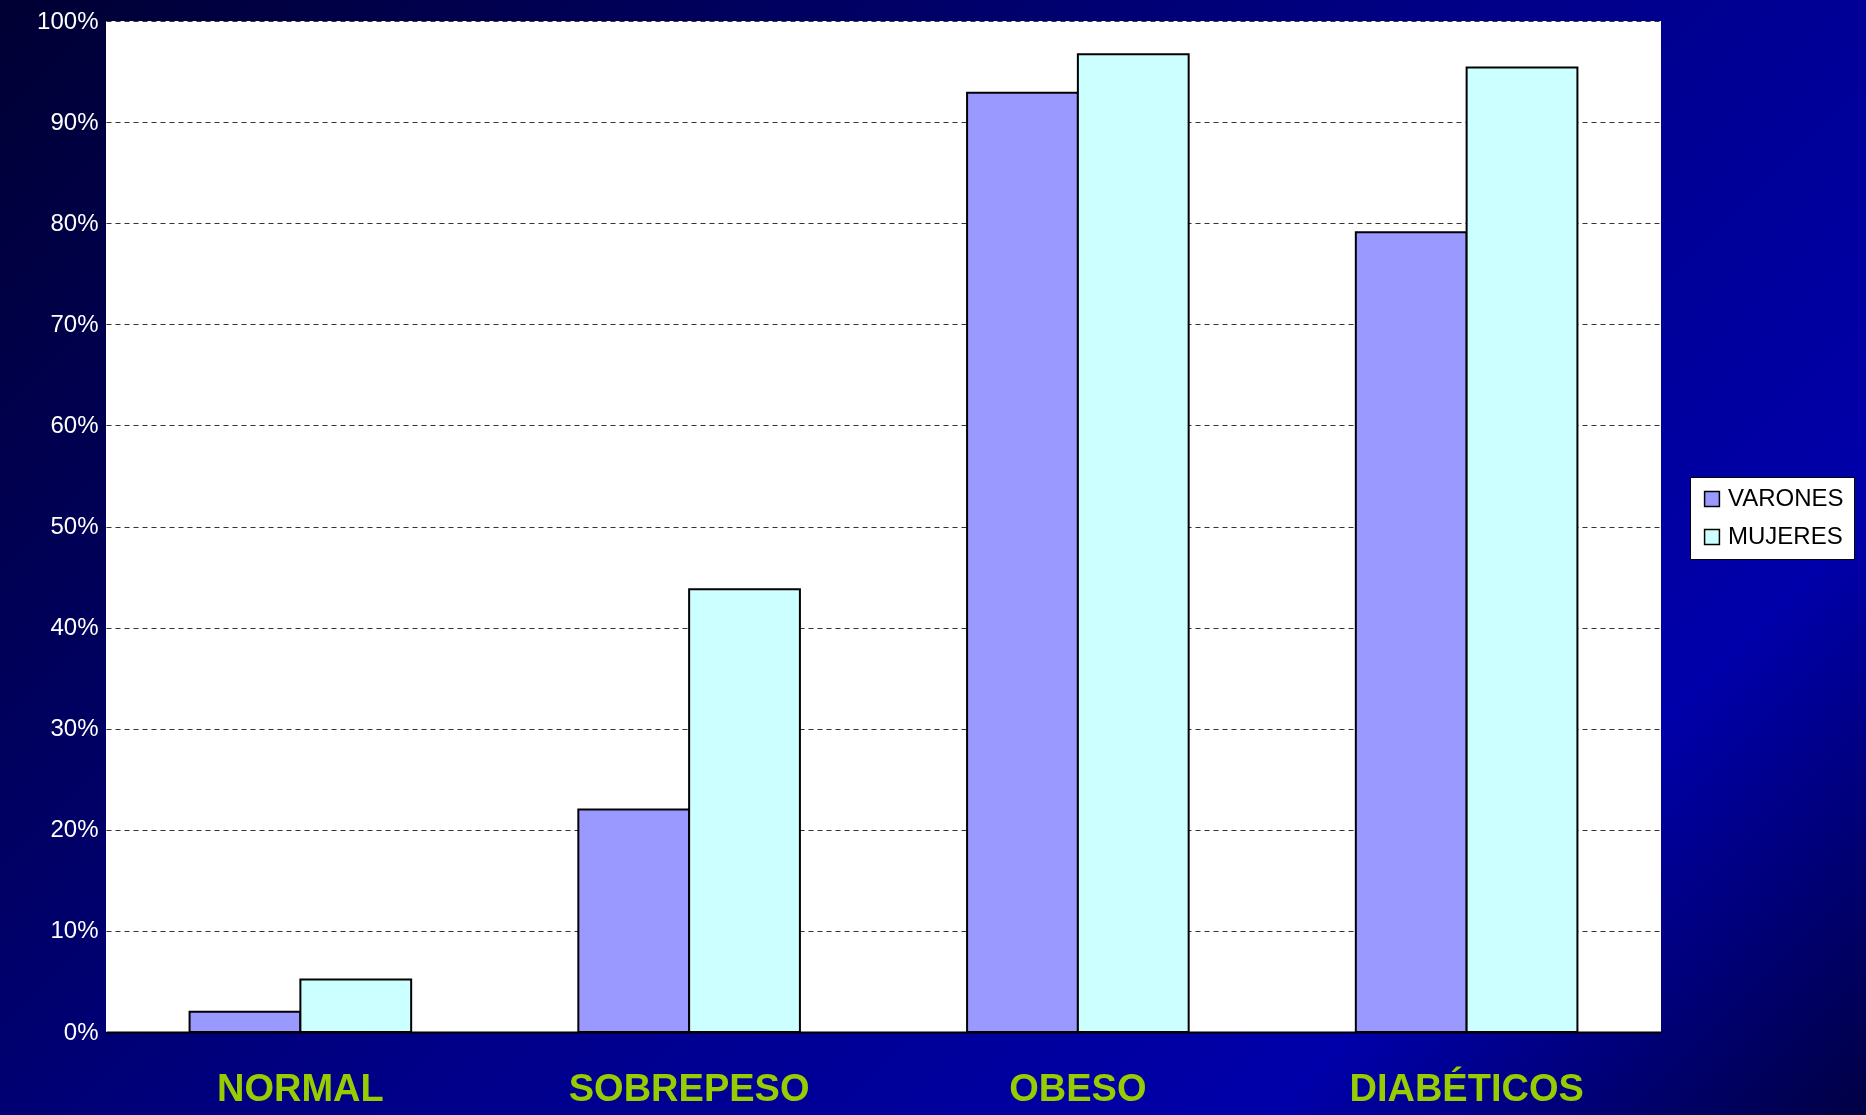 This screenshot has height=1115, width=1866. What do you see at coordinates (68, 20) in the screenshot?
I see `y-tick-label: 100%` at bounding box center [68, 20].